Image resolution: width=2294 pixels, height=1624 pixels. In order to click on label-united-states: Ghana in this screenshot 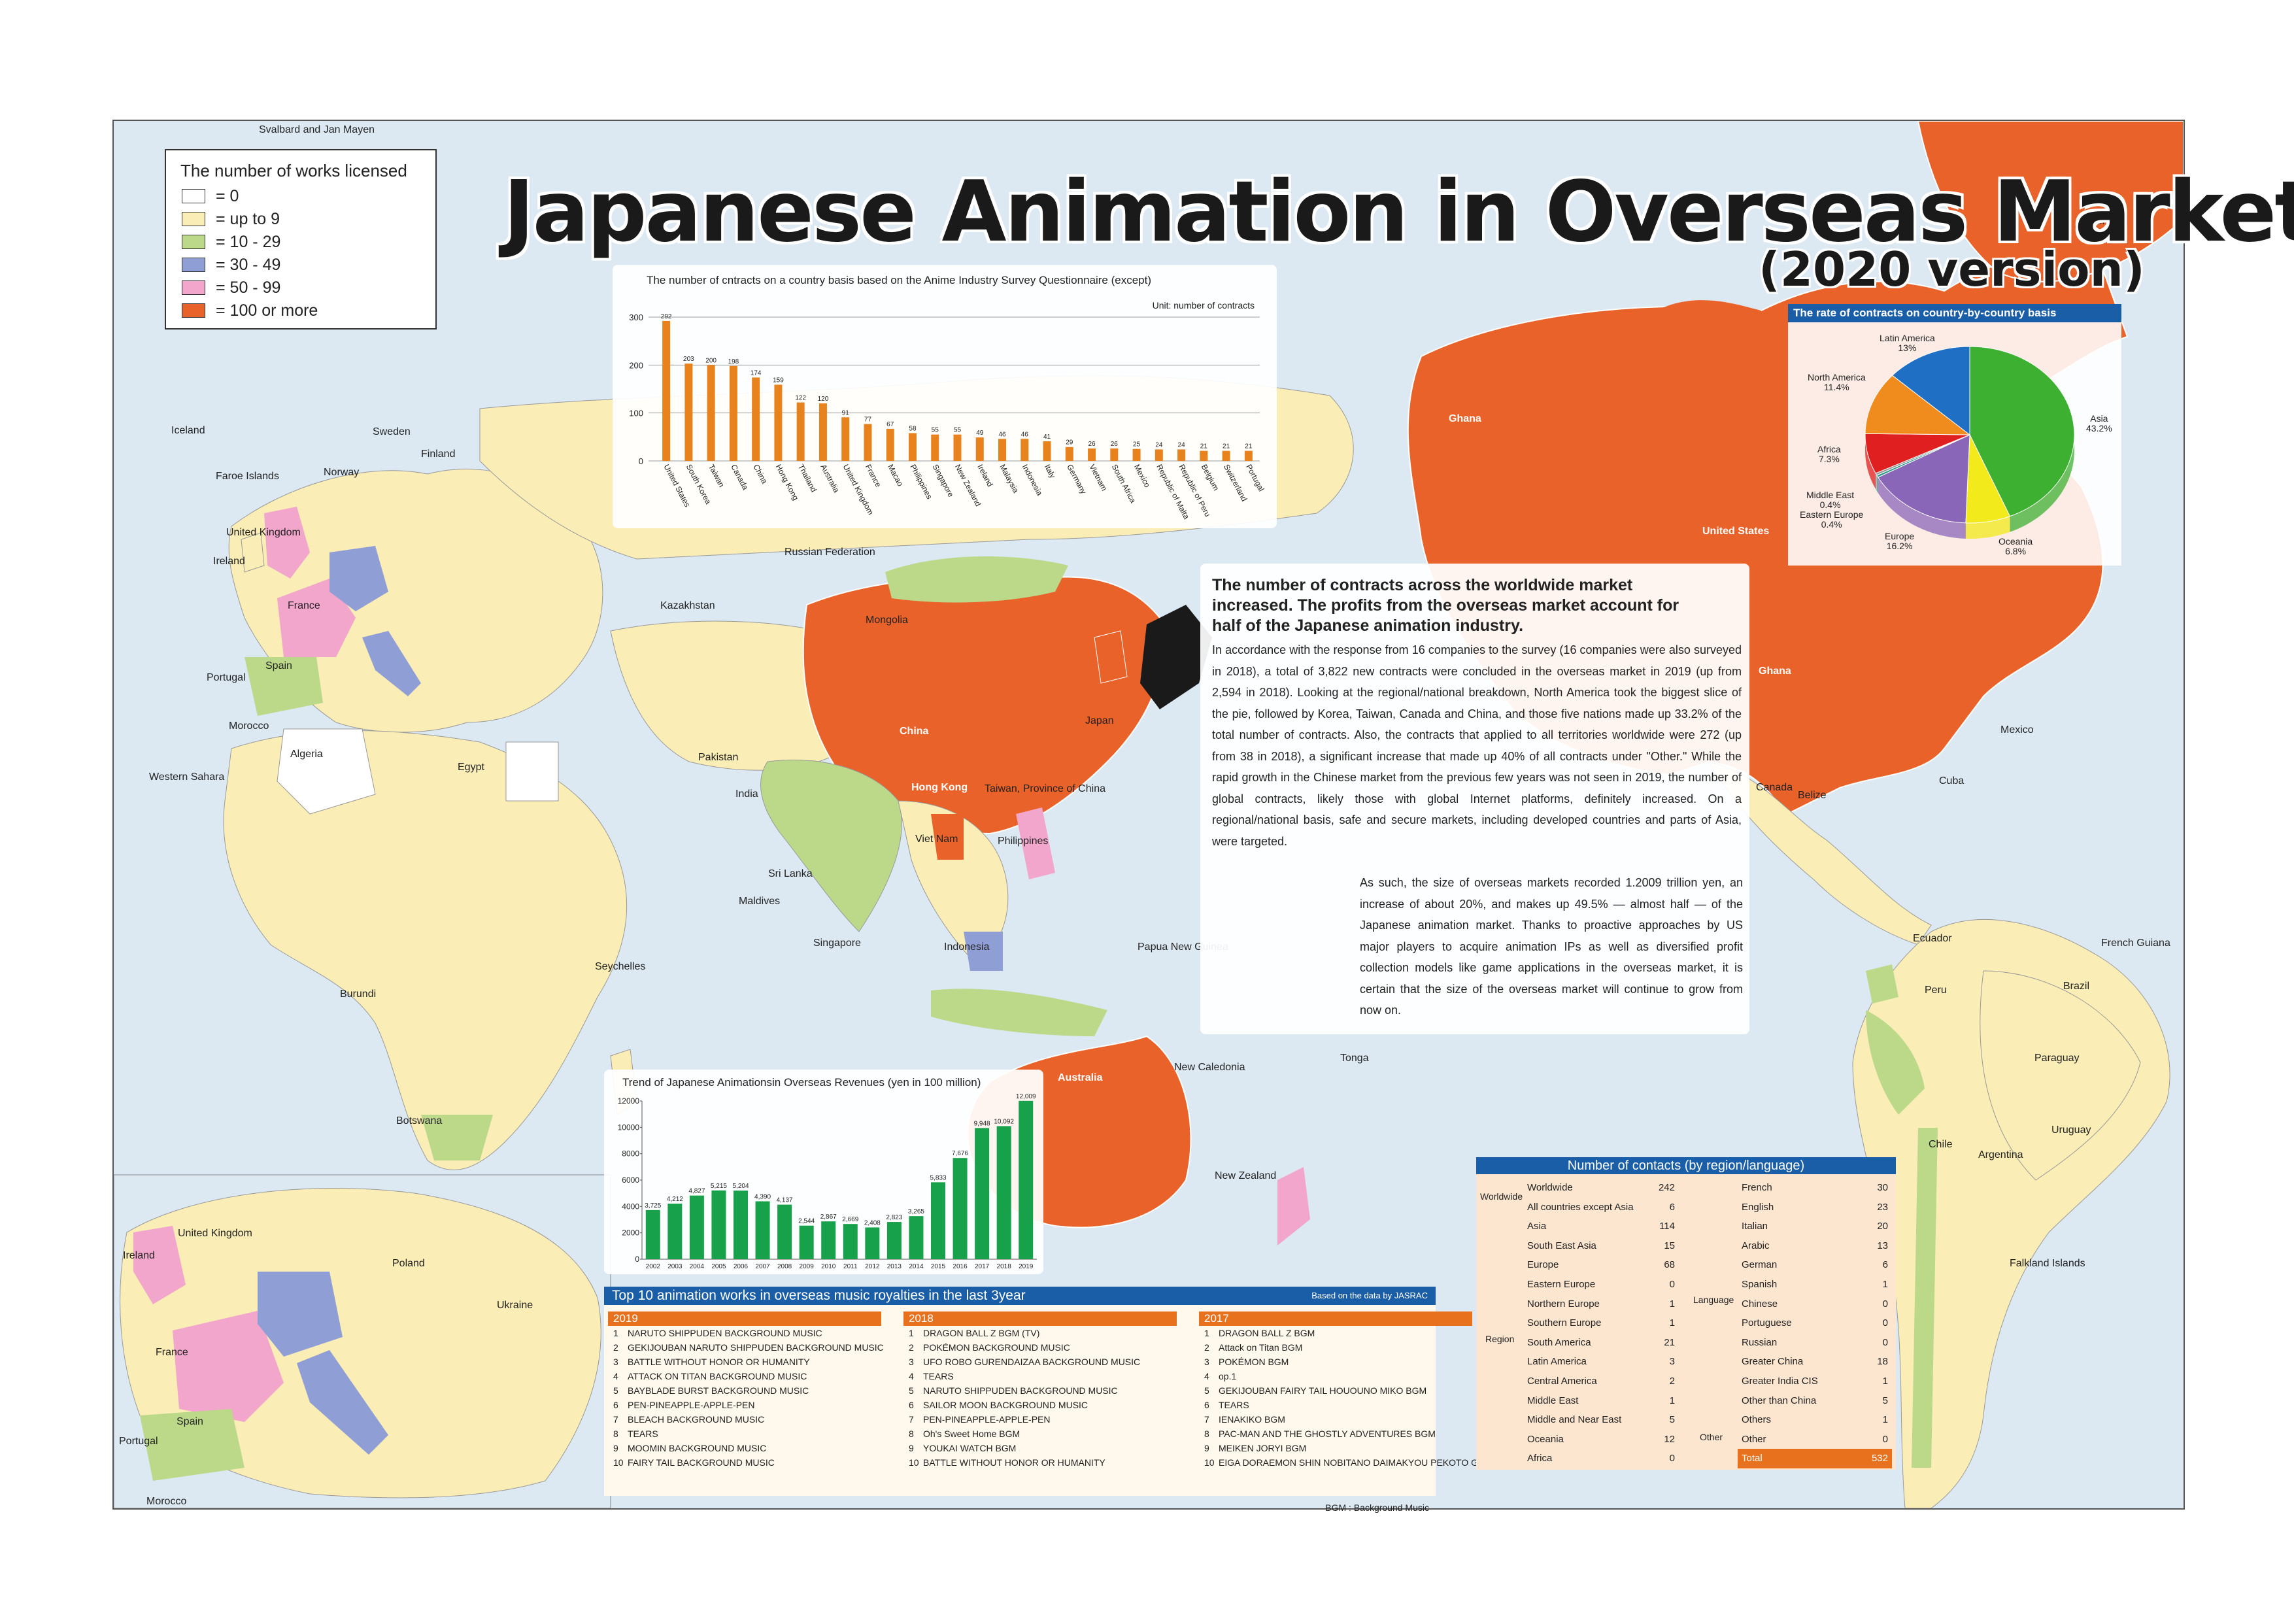, I will do `click(1775, 671)`.